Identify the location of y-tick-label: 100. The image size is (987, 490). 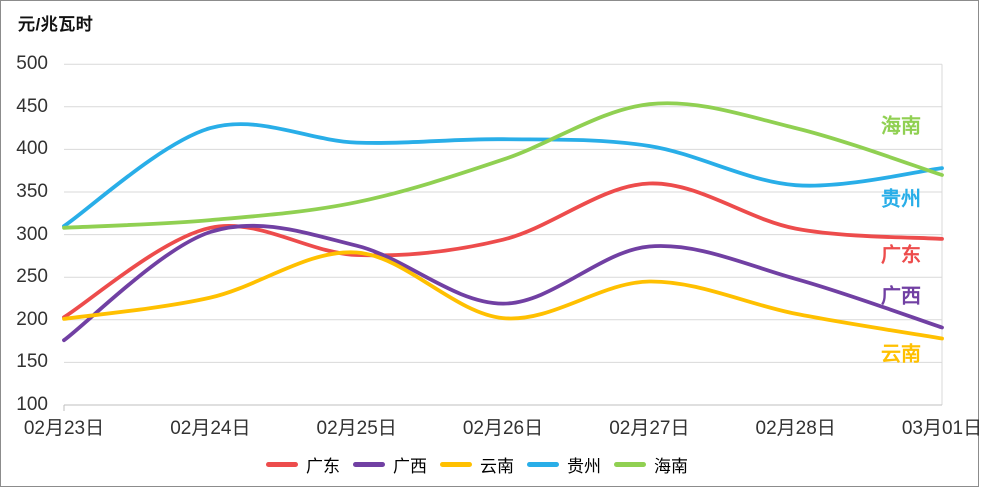
(32, 404).